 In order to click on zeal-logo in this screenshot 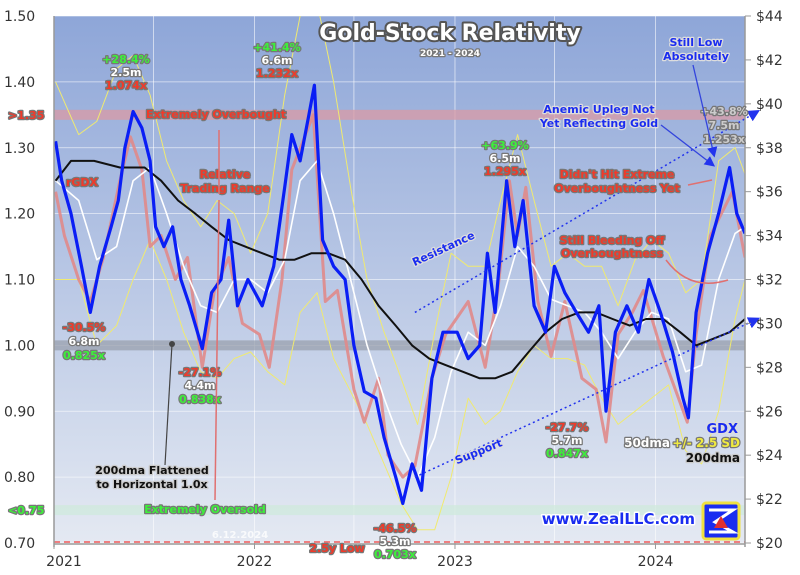, I will do `click(721, 521)`.